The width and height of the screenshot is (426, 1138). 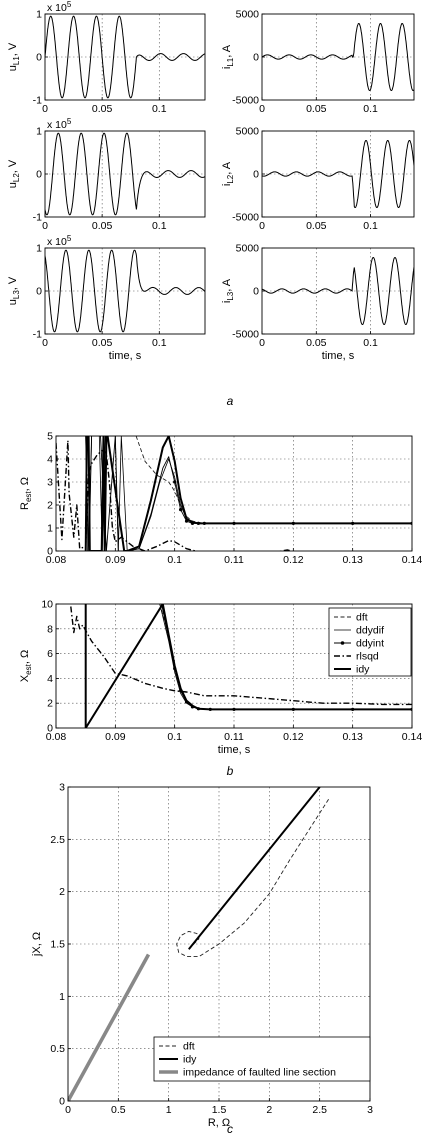 I want to click on y-tick-label: 0.5, so click(x=57, y=1049).